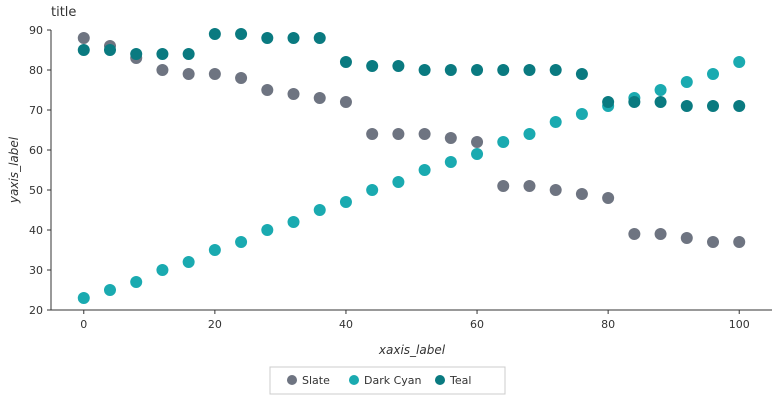 Image resolution: width=778 pixels, height=400 pixels. What do you see at coordinates (412, 350) in the screenshot?
I see `x-axis-title: xaxis_label` at bounding box center [412, 350].